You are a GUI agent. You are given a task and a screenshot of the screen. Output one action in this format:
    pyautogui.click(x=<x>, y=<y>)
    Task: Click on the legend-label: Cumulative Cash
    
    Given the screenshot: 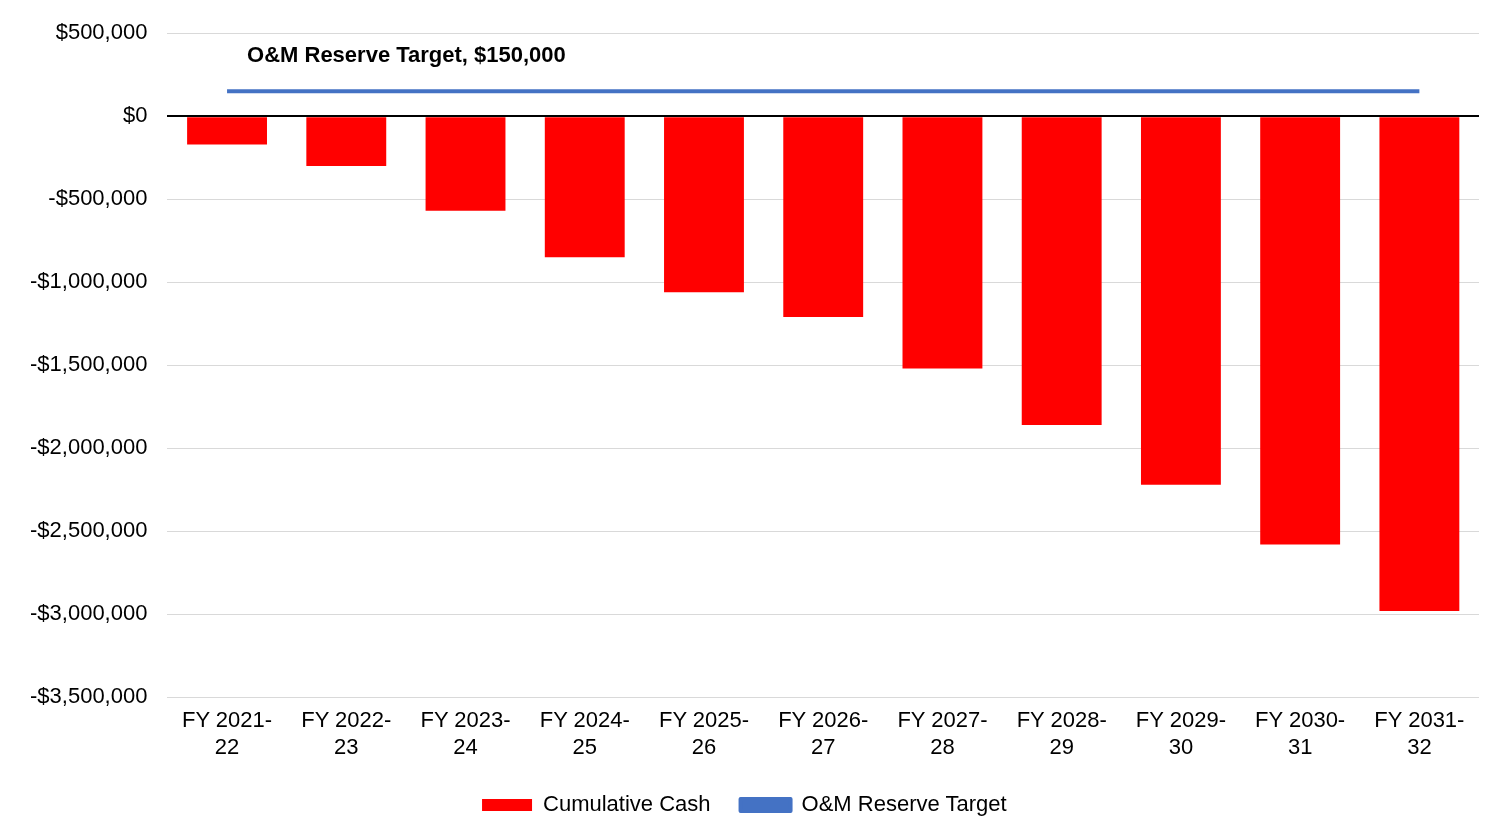 What is the action you would take?
    pyautogui.click(x=627, y=804)
    